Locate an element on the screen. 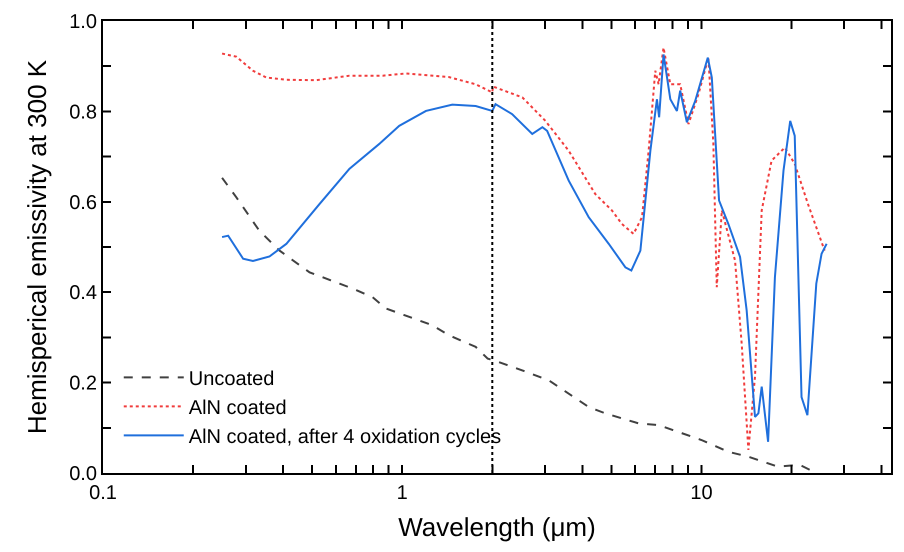  legend-label: Uncoated is located at coordinates (231, 379).